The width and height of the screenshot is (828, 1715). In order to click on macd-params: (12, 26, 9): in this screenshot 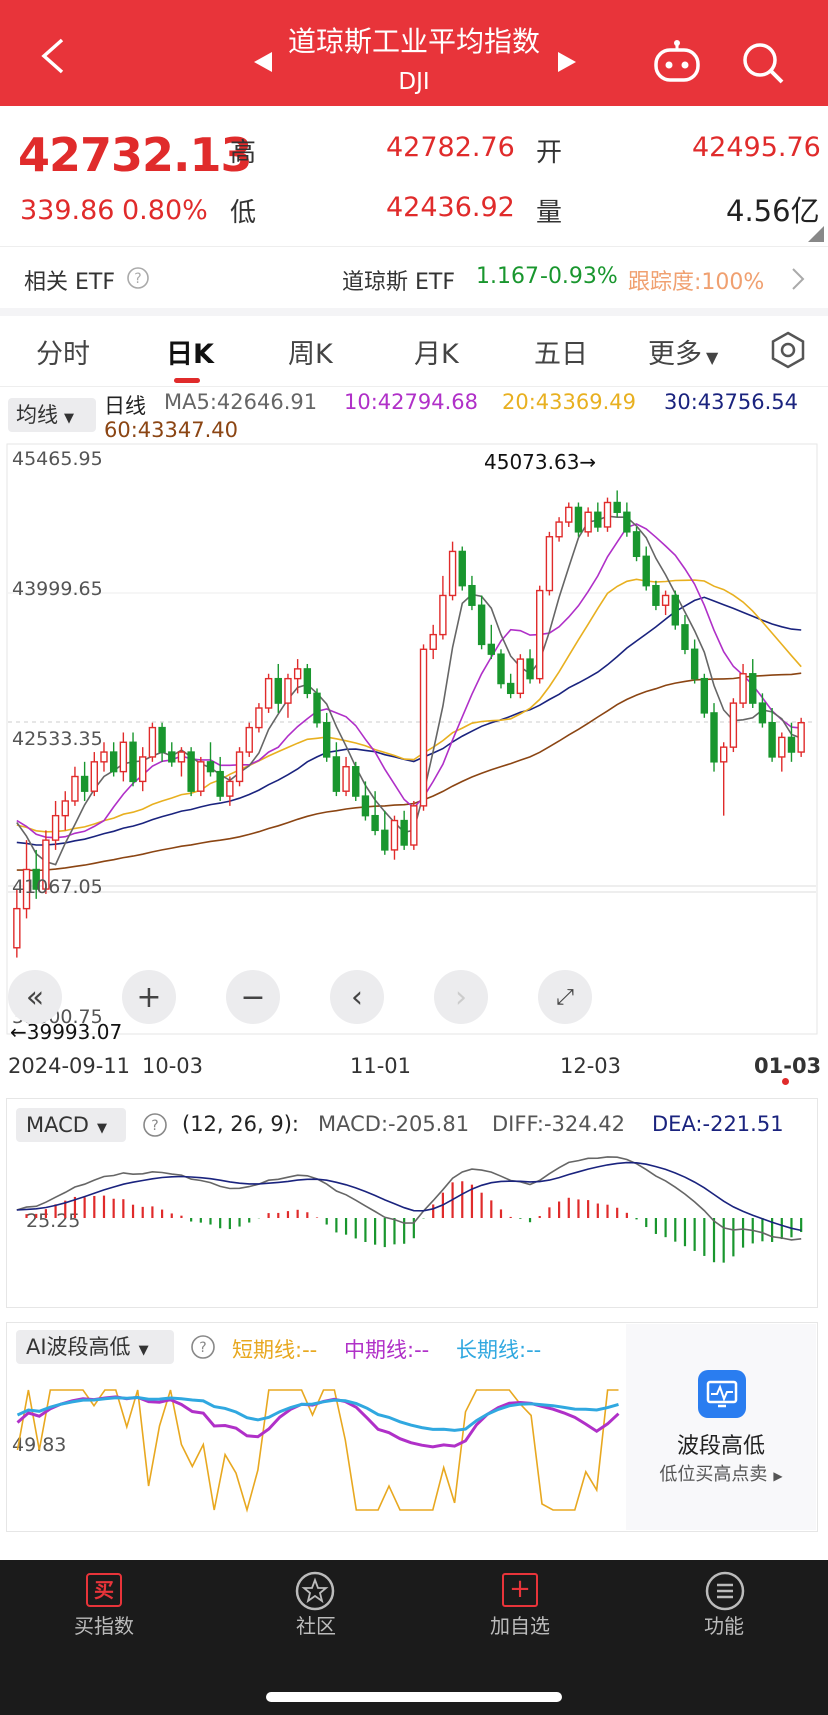, I will do `click(240, 1124)`.